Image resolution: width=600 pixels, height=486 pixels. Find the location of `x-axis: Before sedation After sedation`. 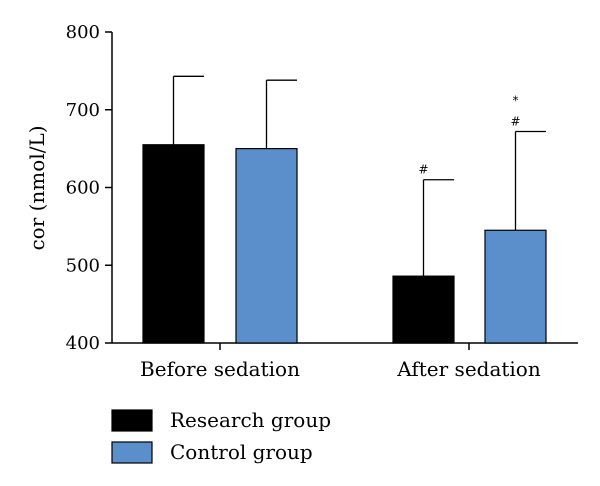

x-axis: Before sedation After sedation is located at coordinates (345, 361).